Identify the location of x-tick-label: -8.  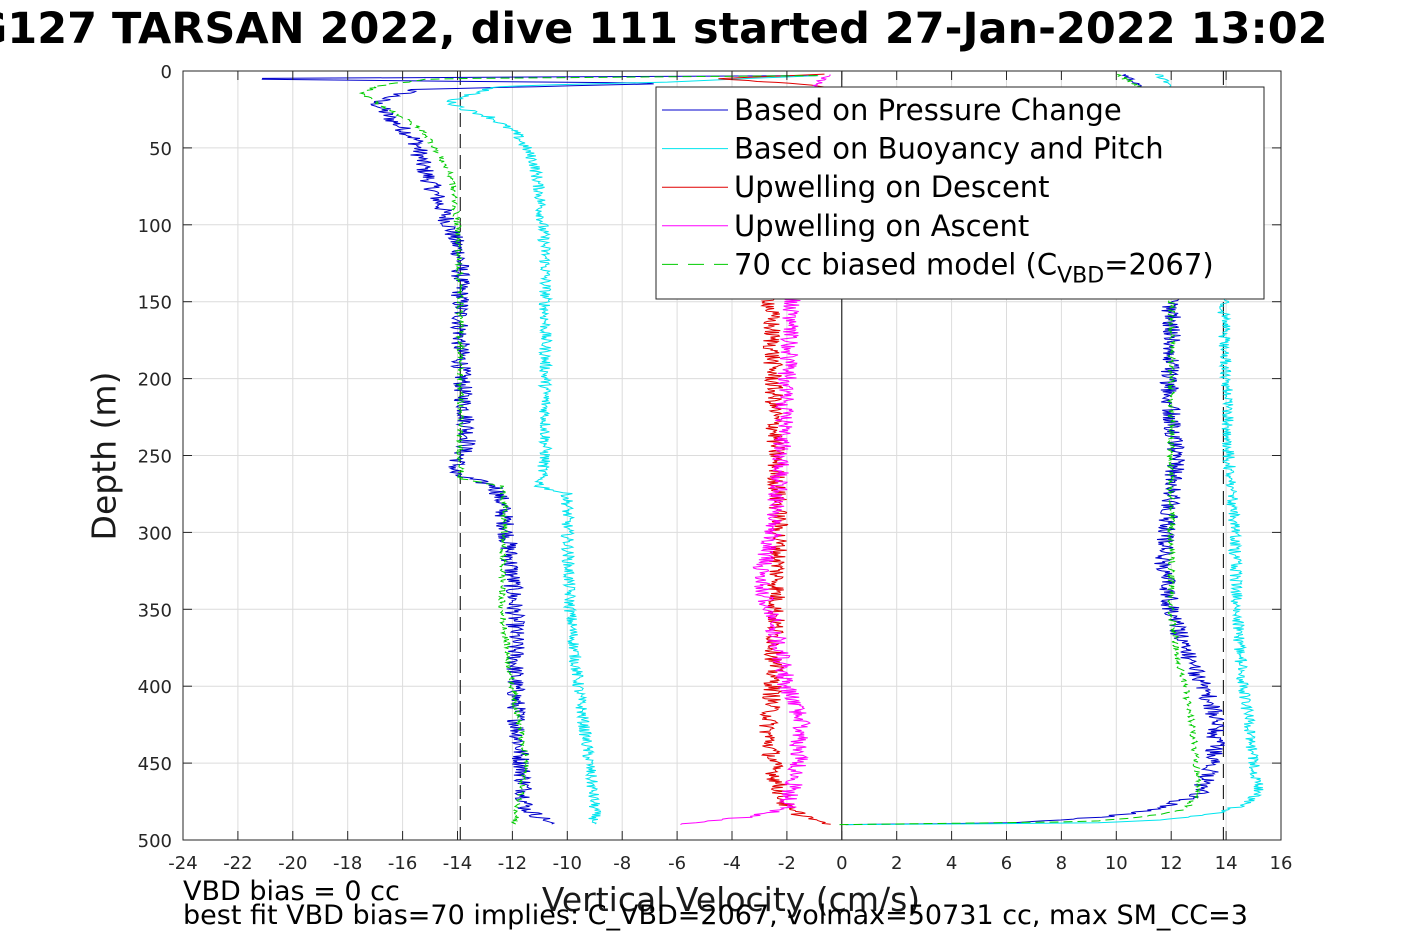
(622, 863).